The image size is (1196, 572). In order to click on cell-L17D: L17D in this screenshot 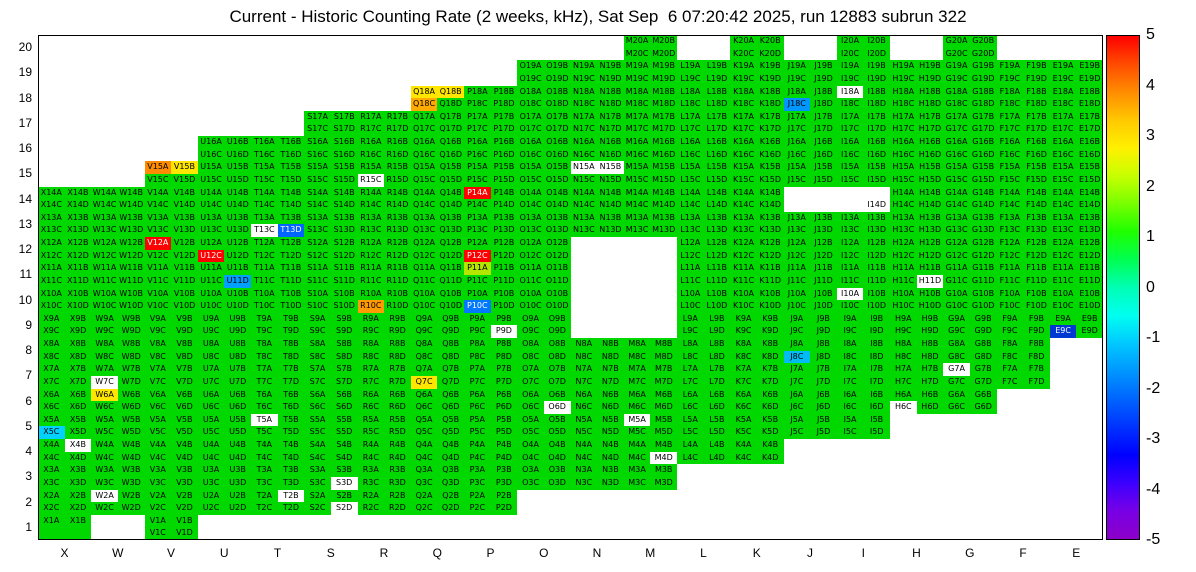, I will do `click(717, 129)`.